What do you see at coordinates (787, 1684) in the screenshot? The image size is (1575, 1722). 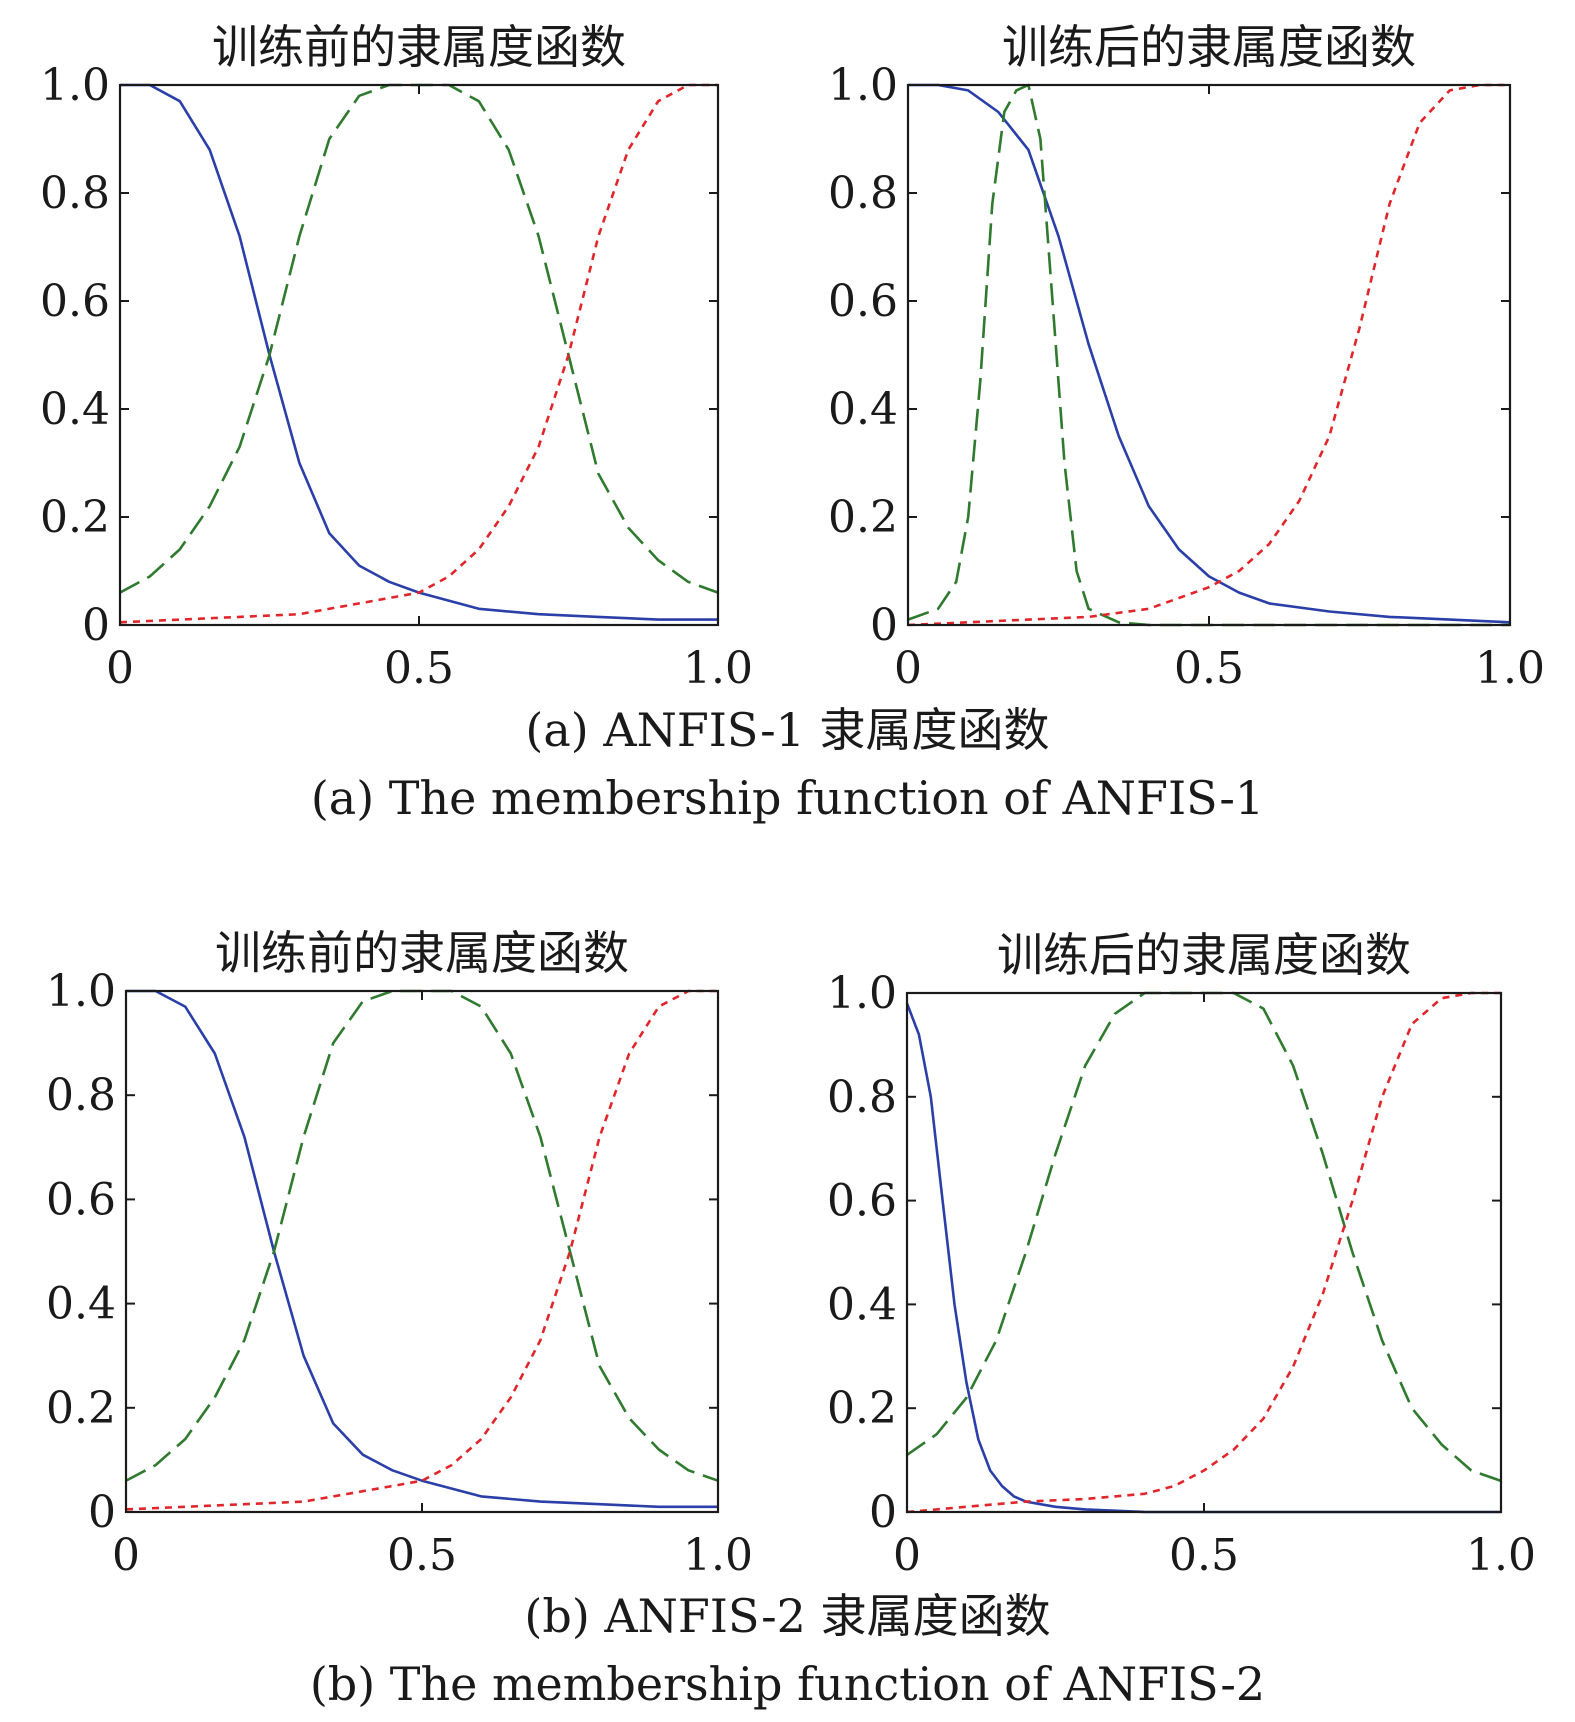 I see `caption-b-english: (b) The membership function of ANFIS-2` at bounding box center [787, 1684].